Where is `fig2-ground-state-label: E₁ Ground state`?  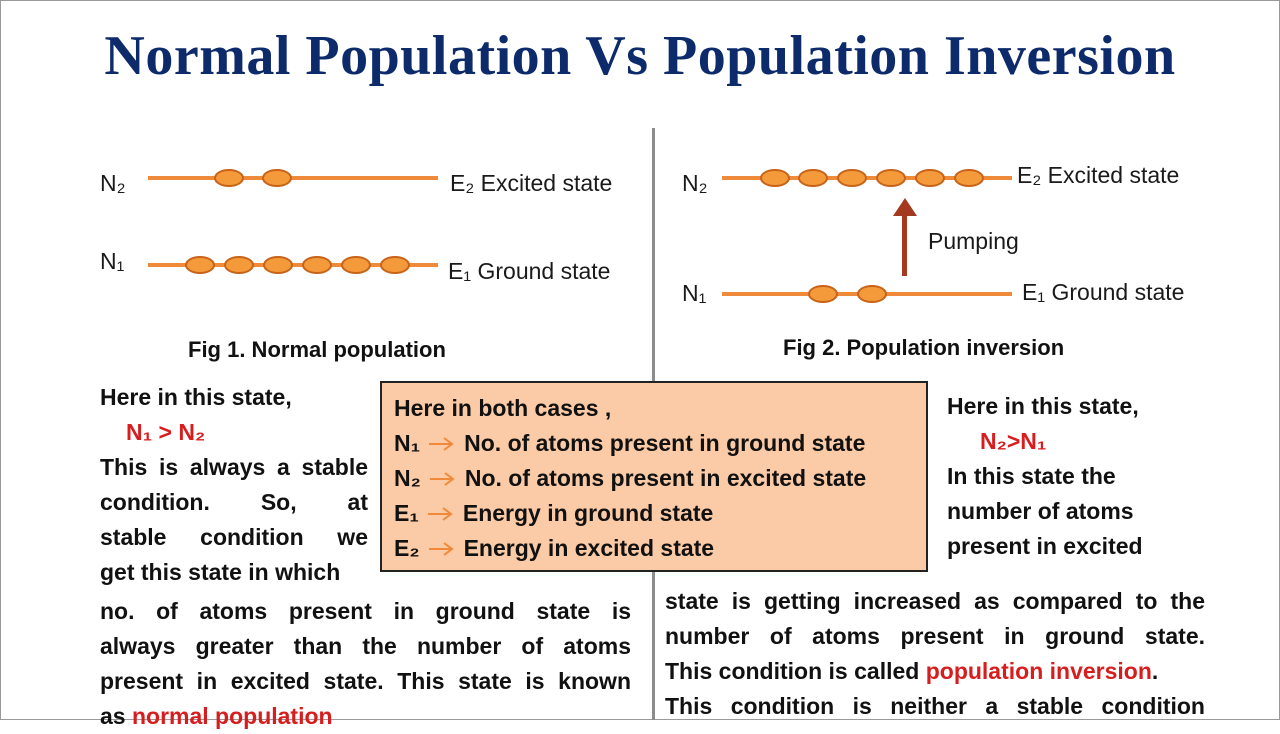 fig2-ground-state-label: E₁ Ground state is located at coordinates (1103, 292).